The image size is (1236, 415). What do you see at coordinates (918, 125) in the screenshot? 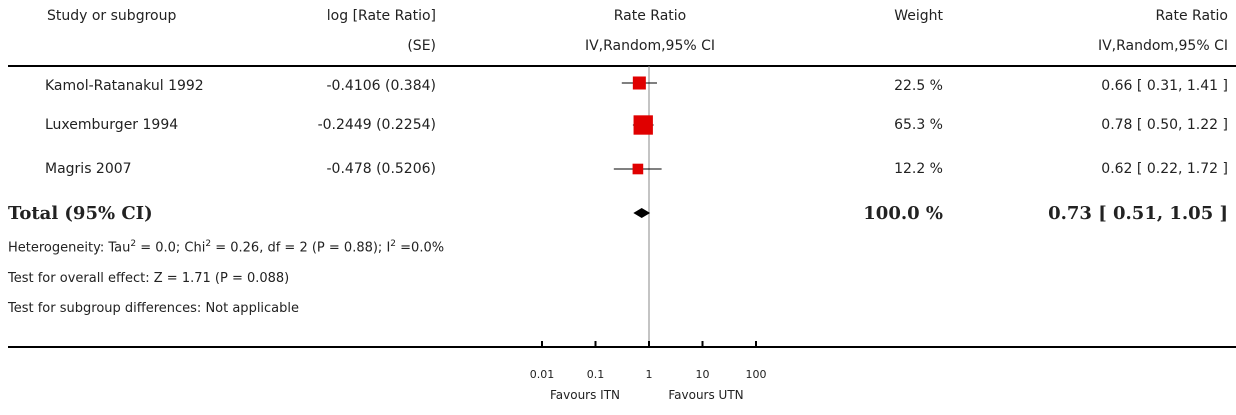
I see `study-weight: 65.3 %` at bounding box center [918, 125].